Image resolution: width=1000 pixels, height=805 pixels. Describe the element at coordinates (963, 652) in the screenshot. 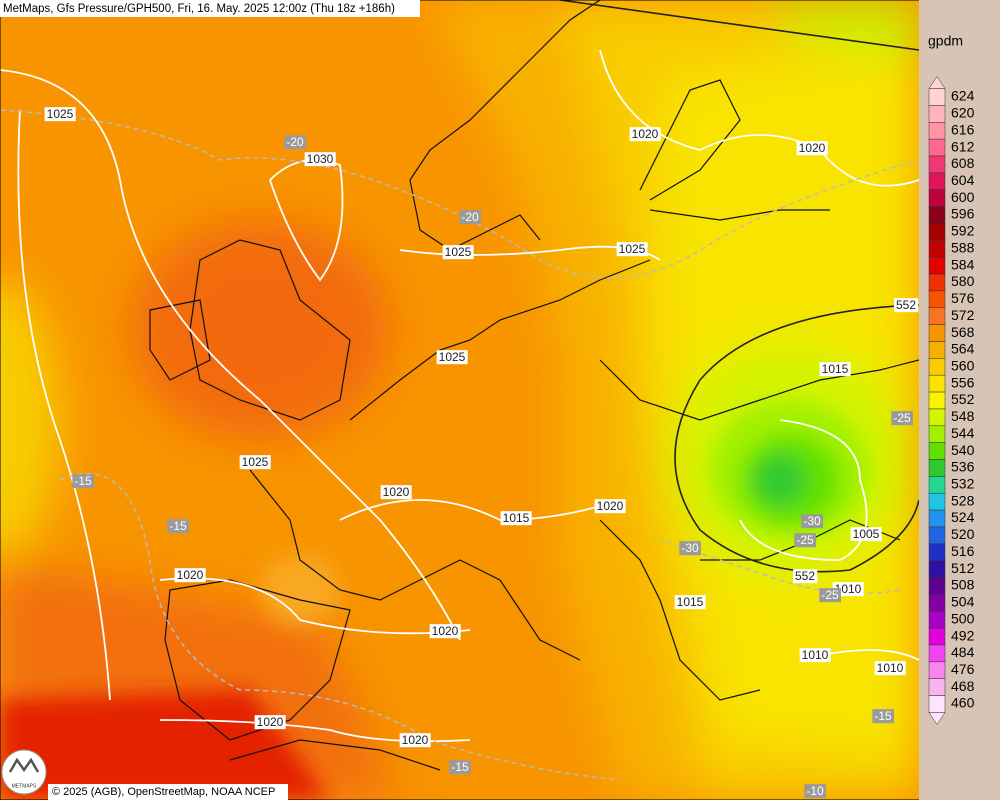

I see `legend-label: 484` at that location.